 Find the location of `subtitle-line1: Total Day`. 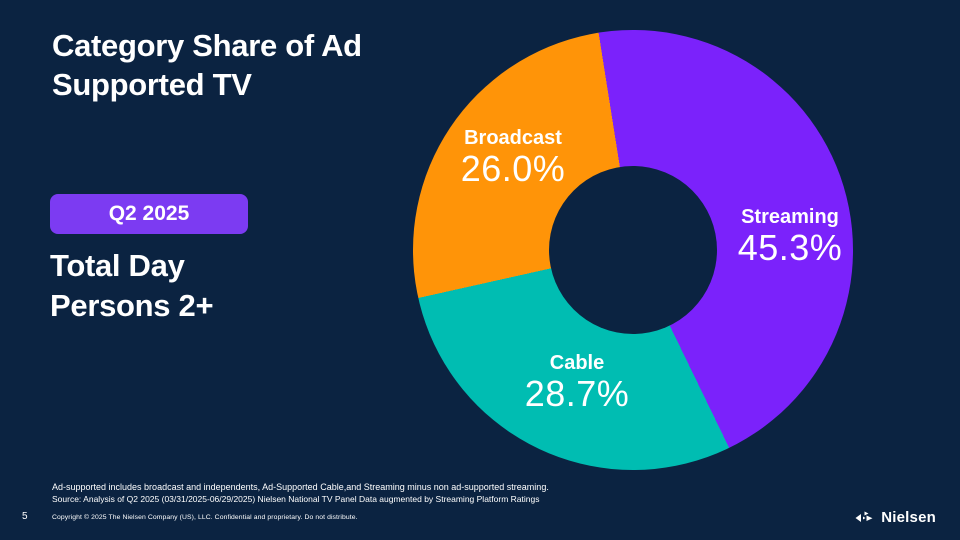

subtitle-line1: Total Day is located at coordinates (117, 265).